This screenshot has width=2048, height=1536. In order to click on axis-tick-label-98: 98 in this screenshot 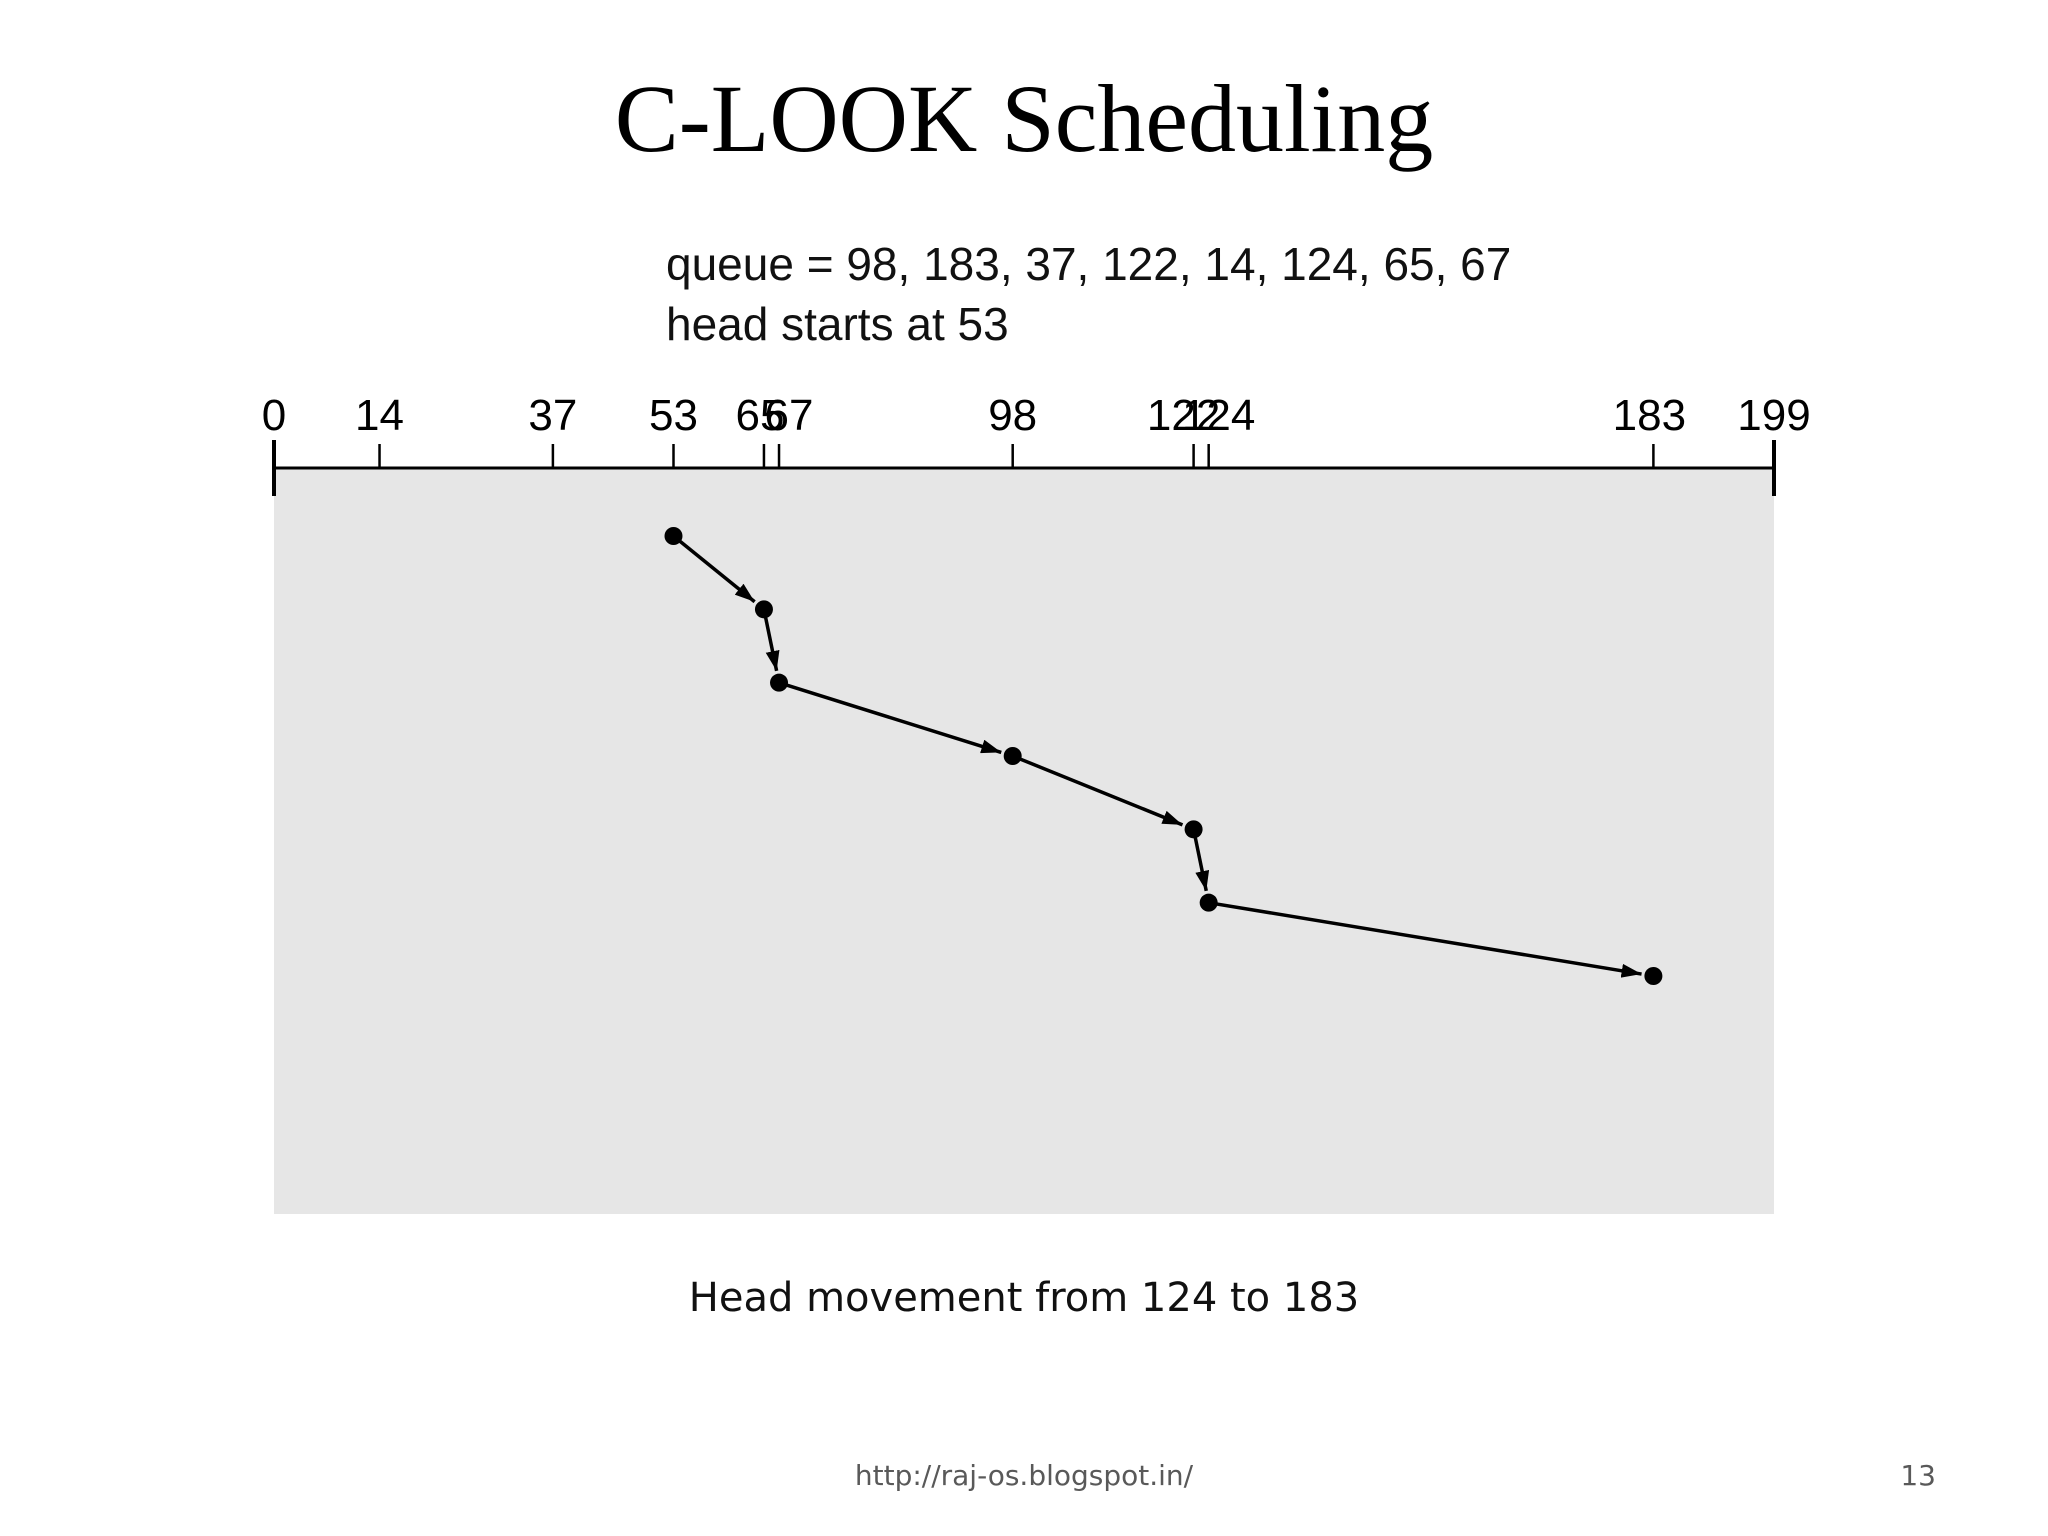, I will do `click(1012, 415)`.